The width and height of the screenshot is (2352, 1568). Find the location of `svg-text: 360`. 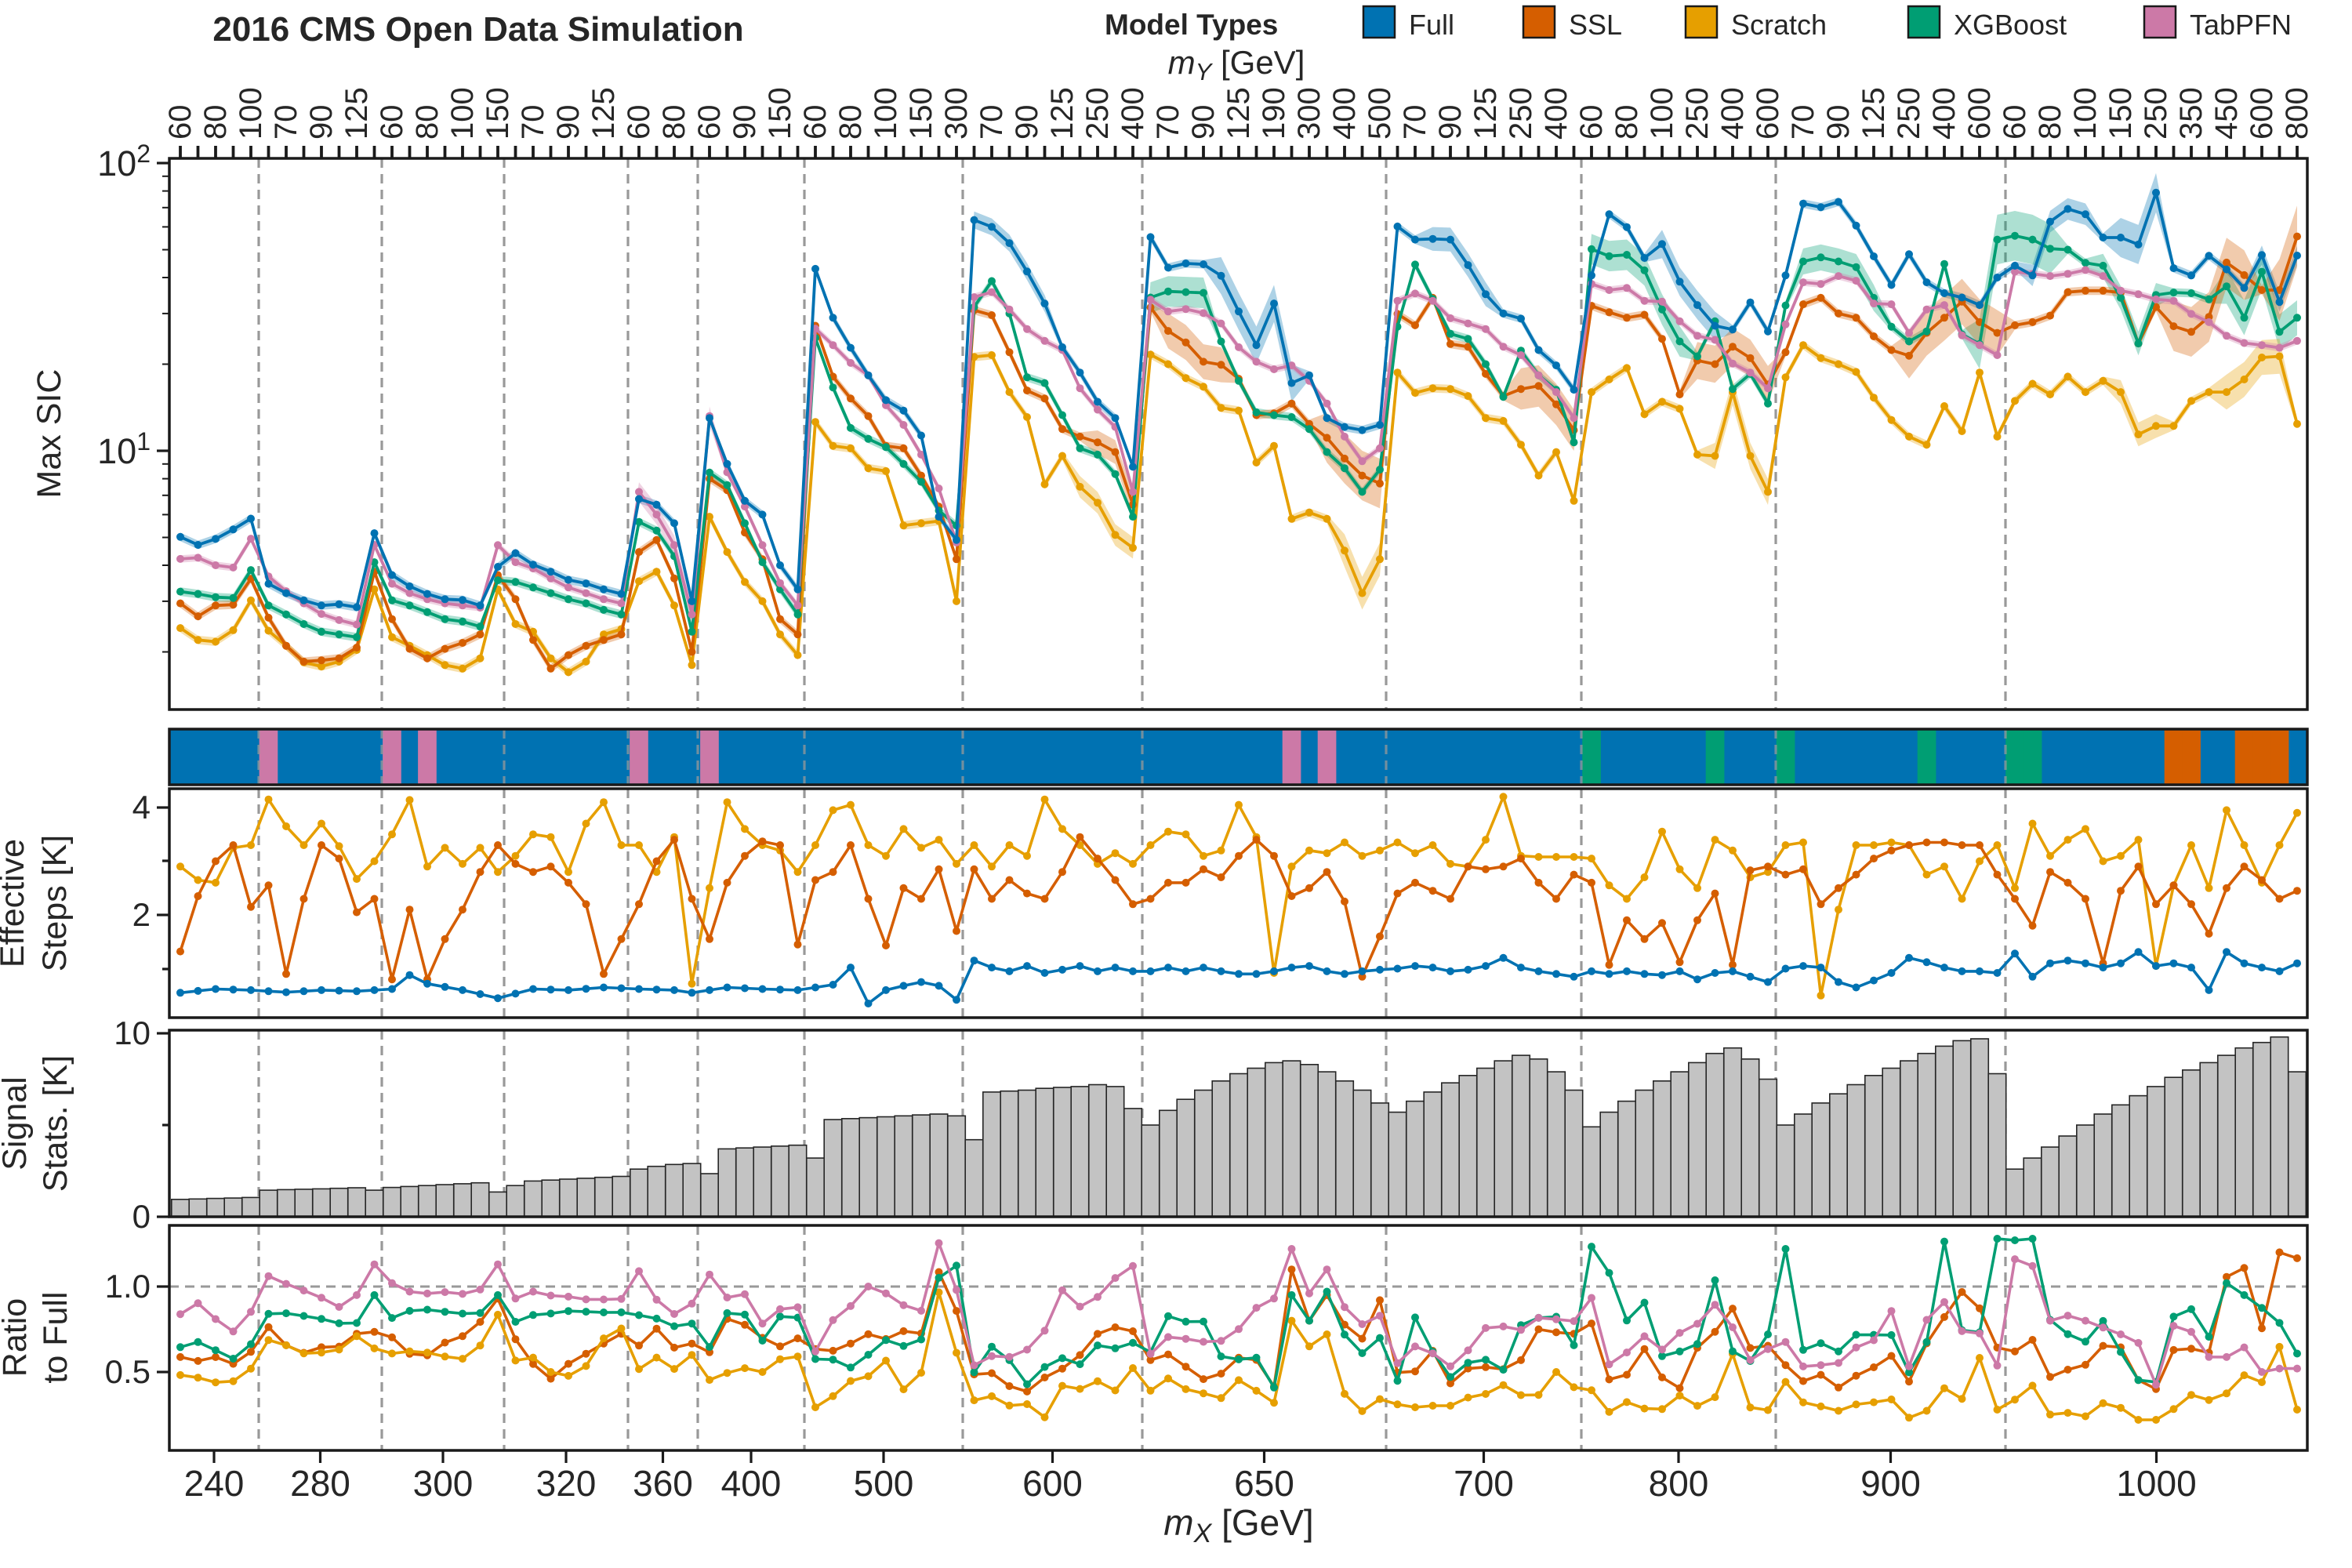

svg-text: 360 is located at coordinates (663, 1483).